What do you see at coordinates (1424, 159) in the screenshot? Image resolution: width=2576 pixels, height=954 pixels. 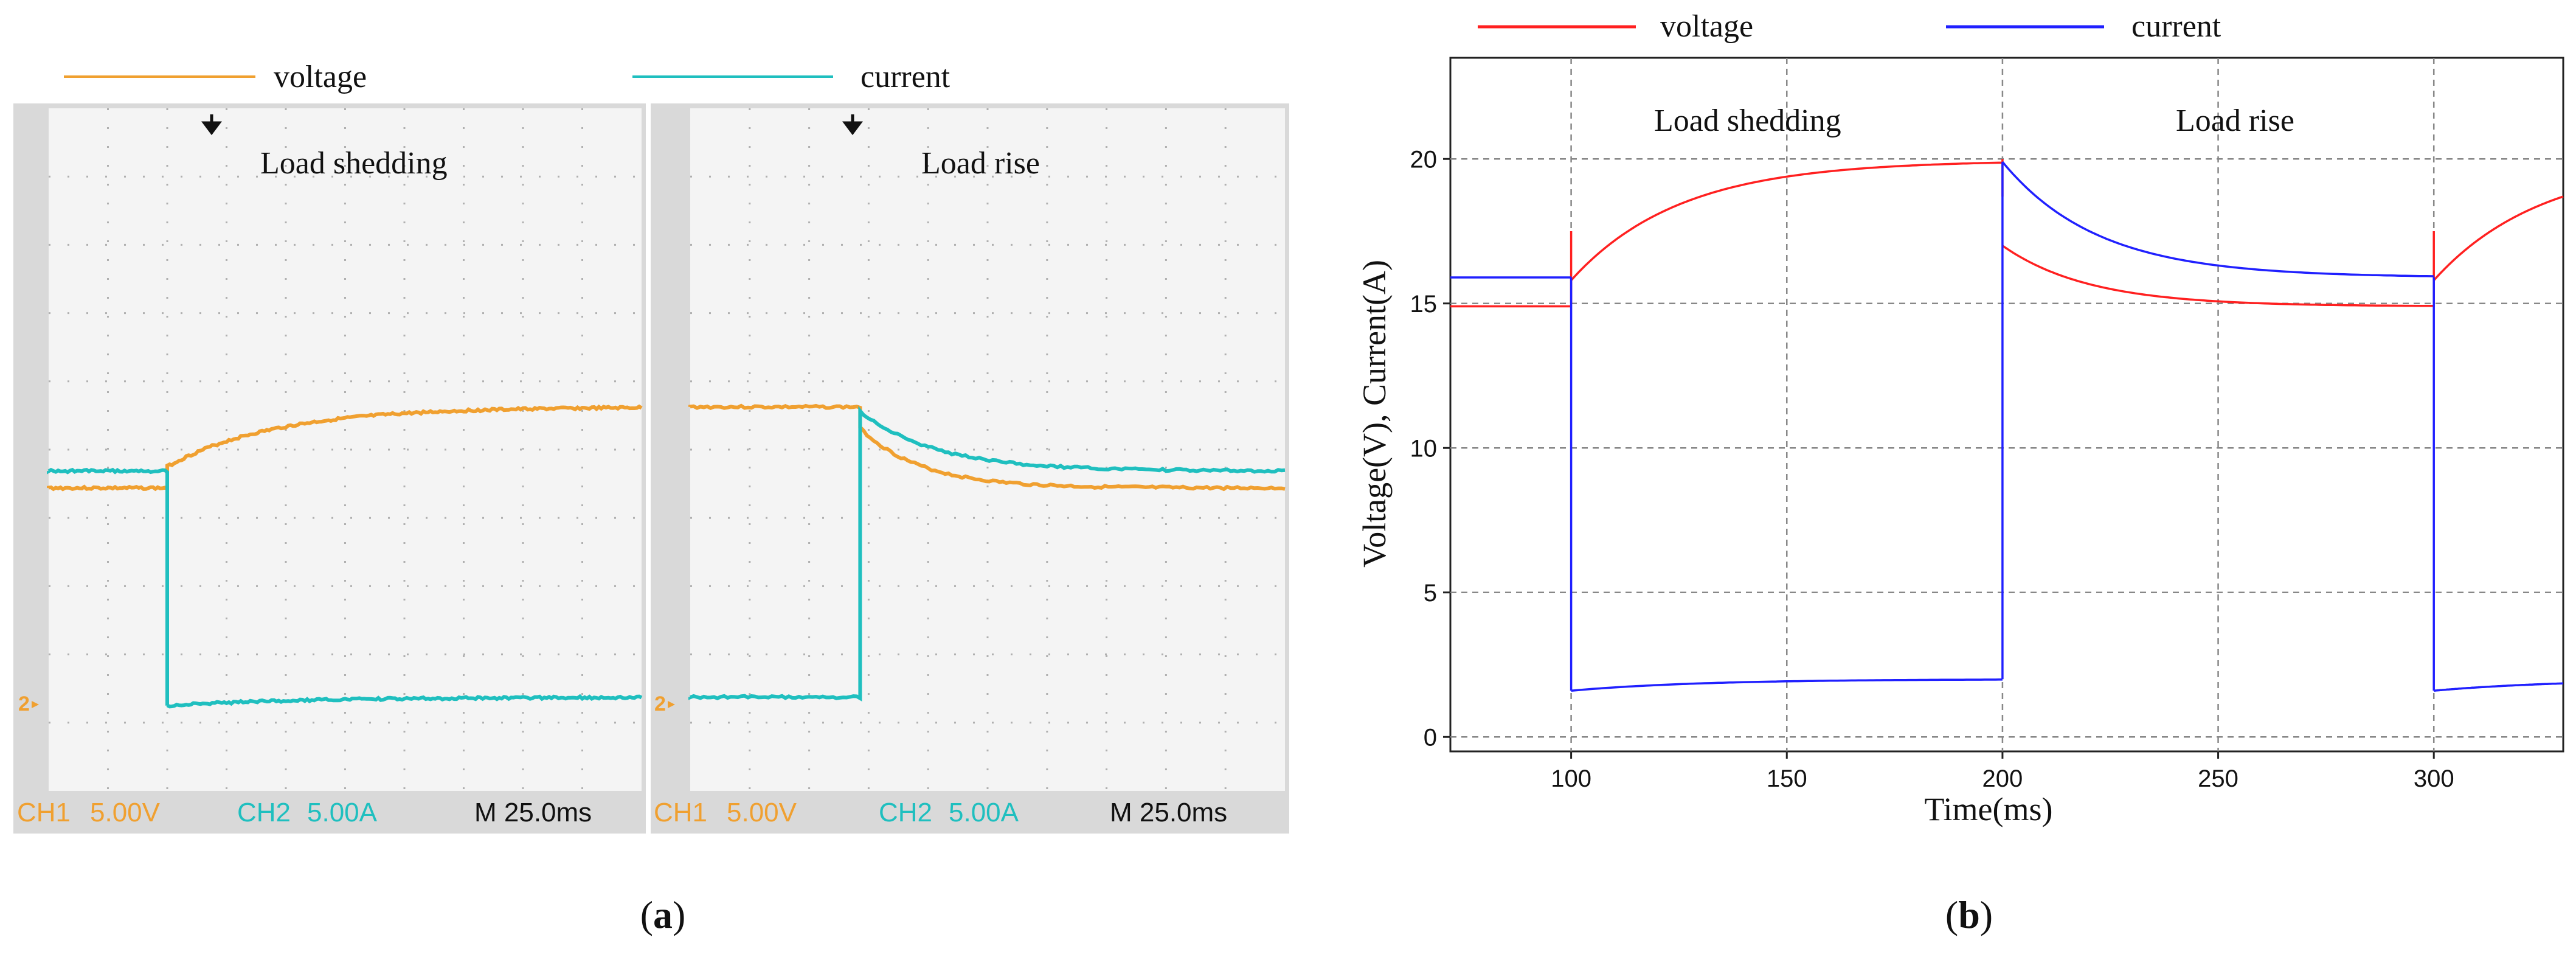 I see `y-tick-label: 20` at bounding box center [1424, 159].